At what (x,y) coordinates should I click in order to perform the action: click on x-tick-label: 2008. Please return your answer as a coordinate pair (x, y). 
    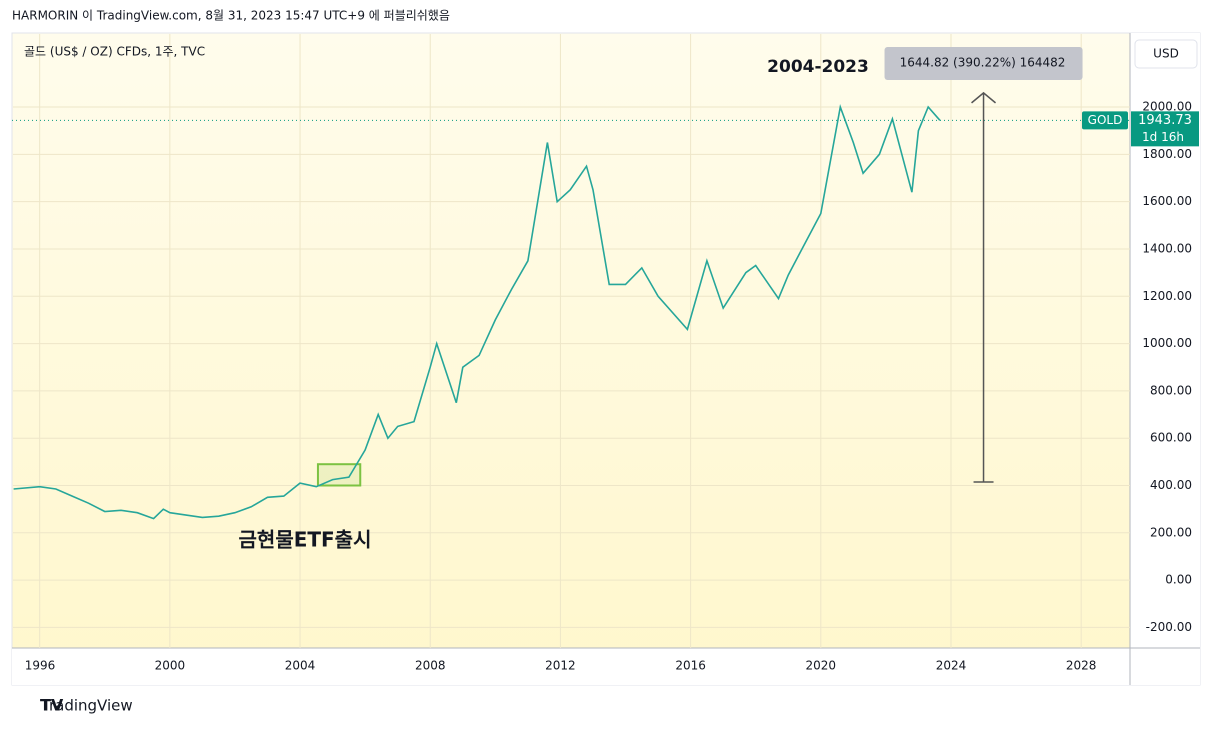
    Looking at the image, I should click on (430, 666).